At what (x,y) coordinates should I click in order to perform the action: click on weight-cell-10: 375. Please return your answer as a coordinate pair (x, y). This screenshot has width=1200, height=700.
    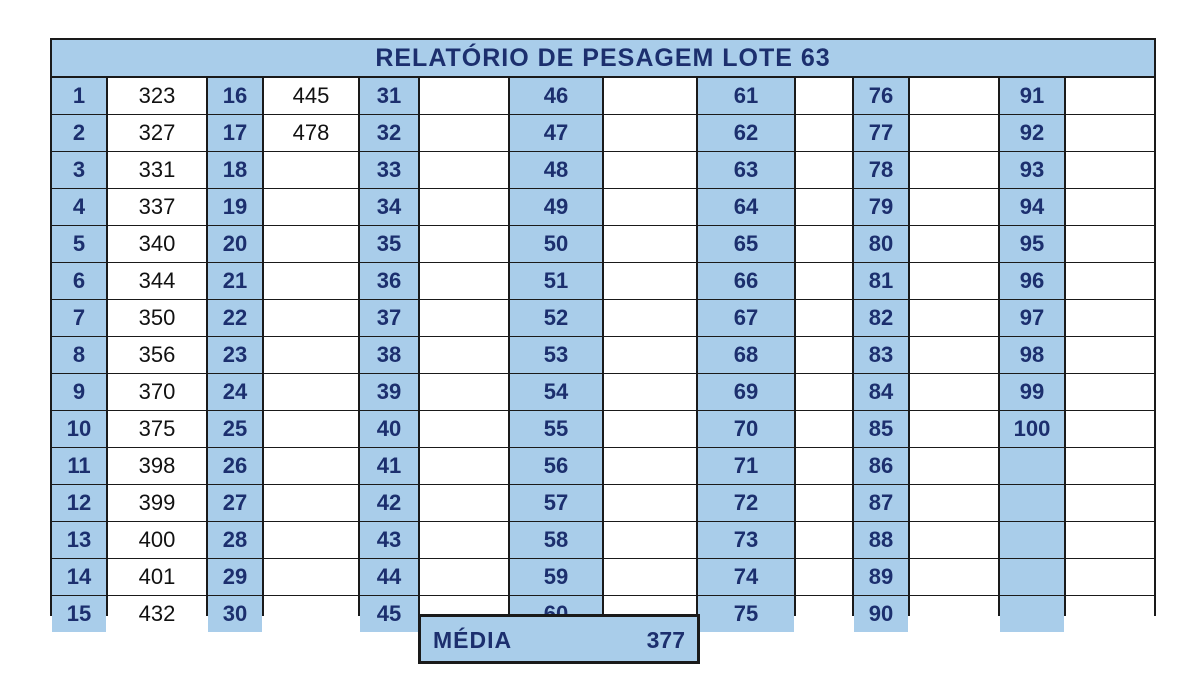
    Looking at the image, I should click on (157, 429).